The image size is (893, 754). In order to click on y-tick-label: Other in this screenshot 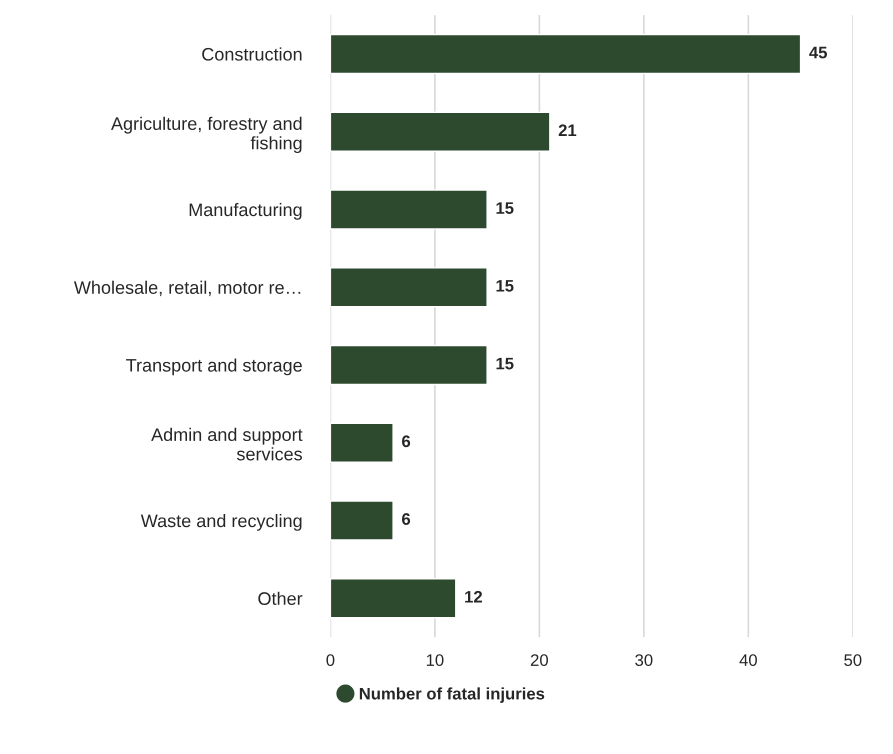, I will do `click(280, 598)`.